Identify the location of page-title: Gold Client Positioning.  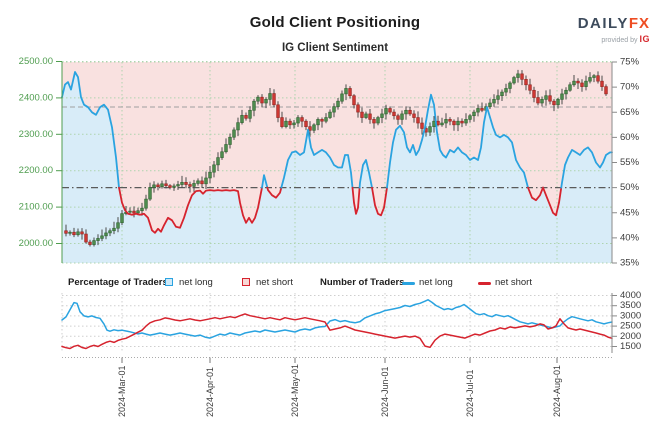
(335, 22).